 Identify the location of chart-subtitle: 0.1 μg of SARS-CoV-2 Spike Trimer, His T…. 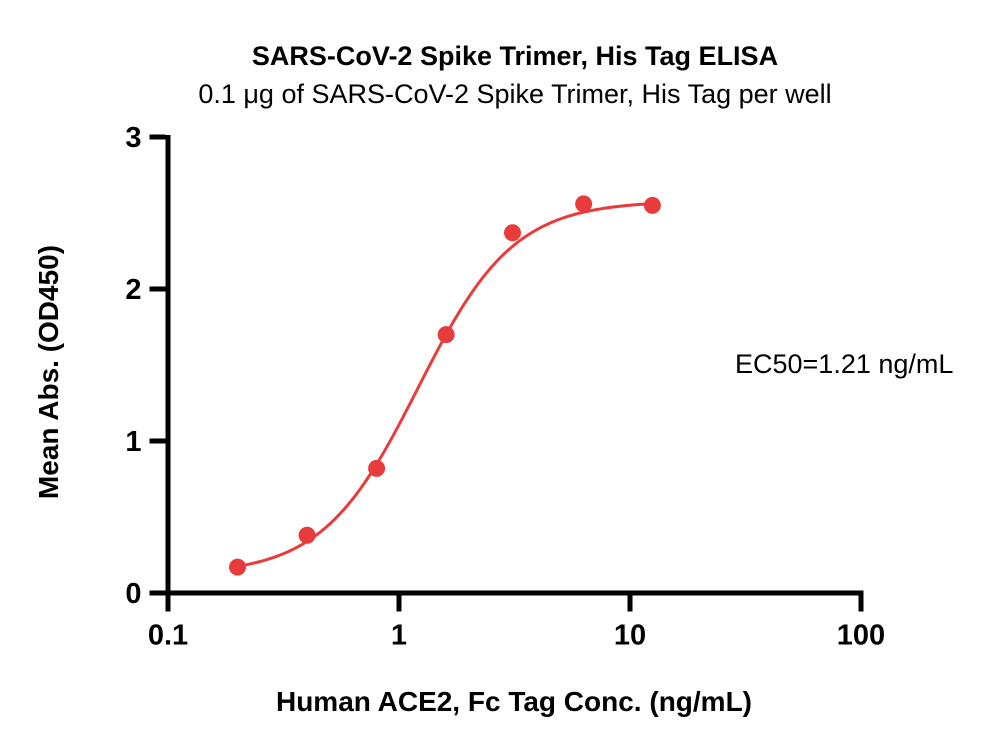
(514, 94).